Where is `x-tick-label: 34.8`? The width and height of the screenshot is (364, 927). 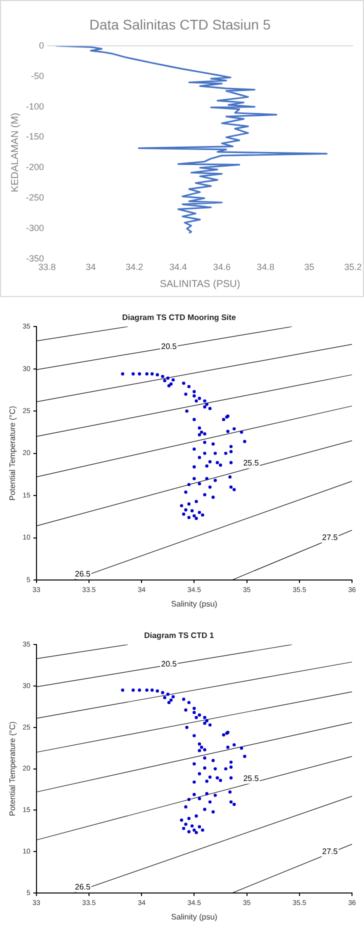
x-tick-label: 34.8 is located at coordinates (265, 267).